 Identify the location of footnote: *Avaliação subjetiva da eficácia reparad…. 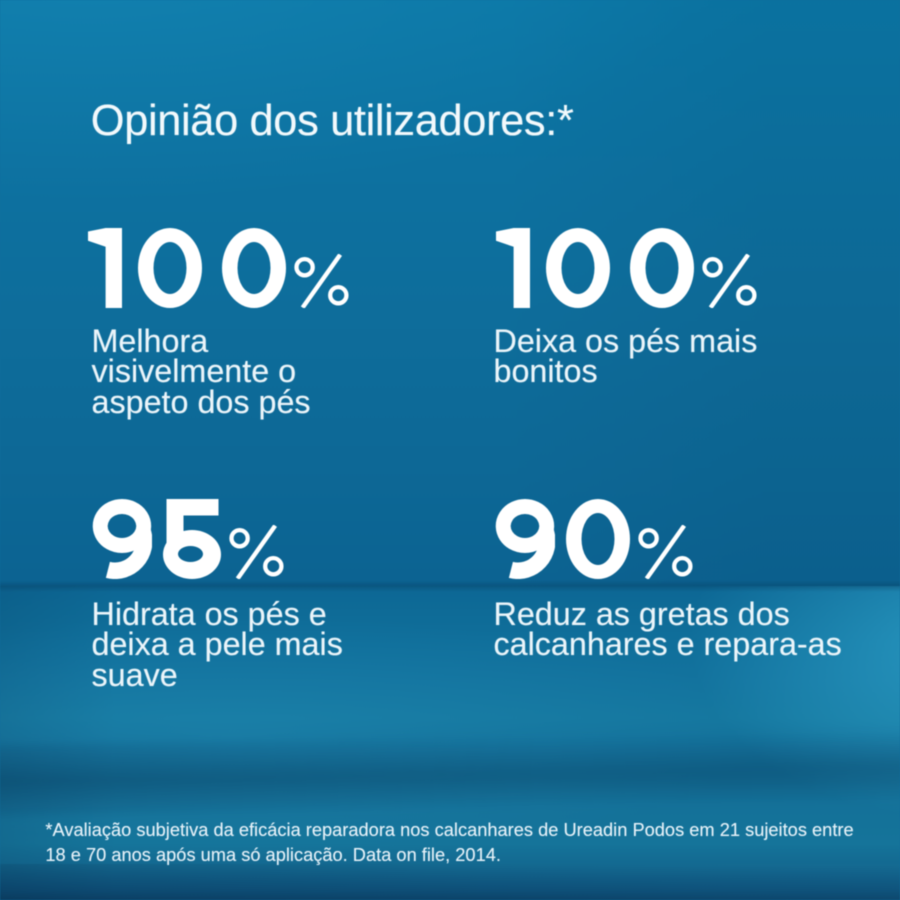
(449, 842).